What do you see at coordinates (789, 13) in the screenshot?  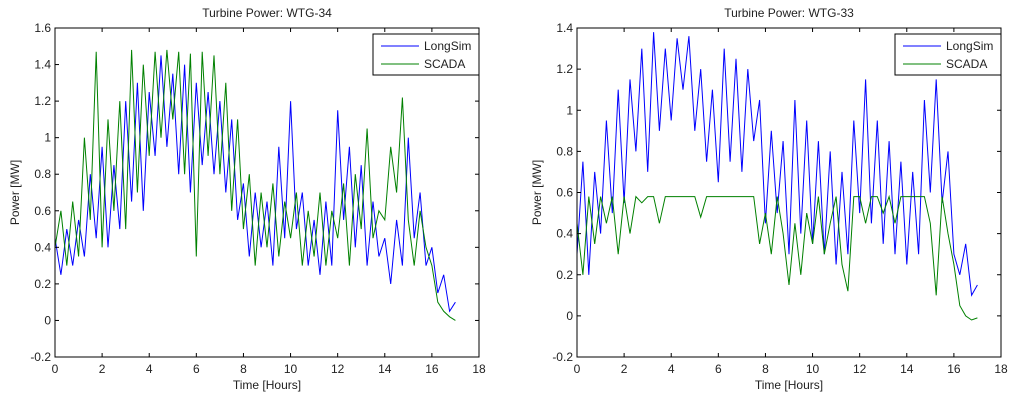 I see `chart-title: Turbine Power: WTG-33` at bounding box center [789, 13].